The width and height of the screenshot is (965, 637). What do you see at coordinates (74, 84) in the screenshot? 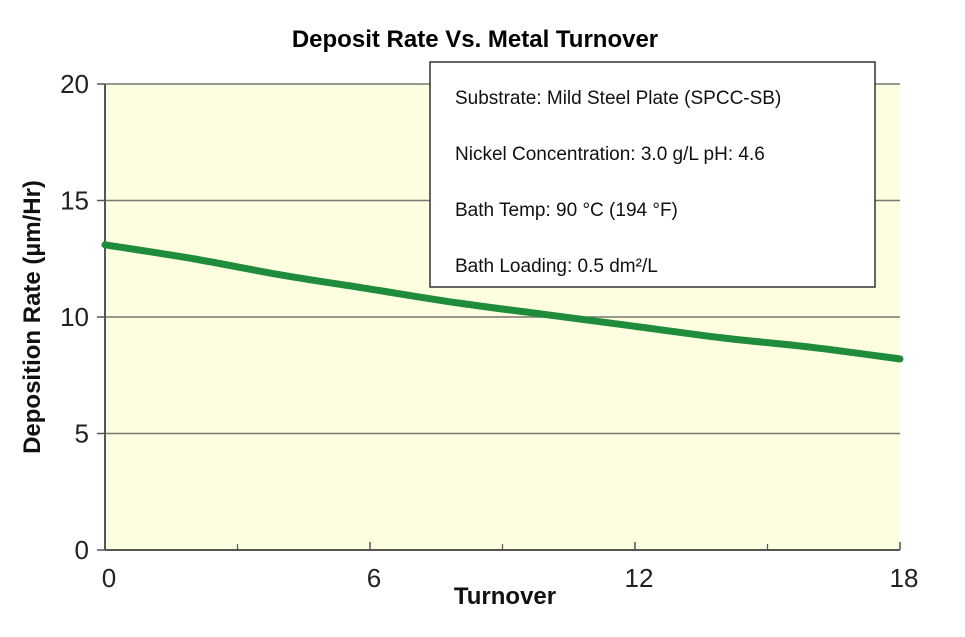
I see `y-tick-label: 20` at bounding box center [74, 84].